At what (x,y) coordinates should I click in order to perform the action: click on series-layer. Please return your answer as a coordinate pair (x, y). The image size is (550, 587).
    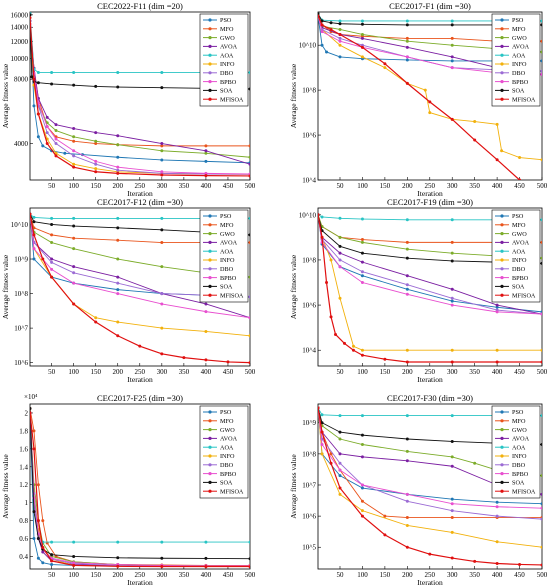
    Looking at the image, I should click on (430, 486).